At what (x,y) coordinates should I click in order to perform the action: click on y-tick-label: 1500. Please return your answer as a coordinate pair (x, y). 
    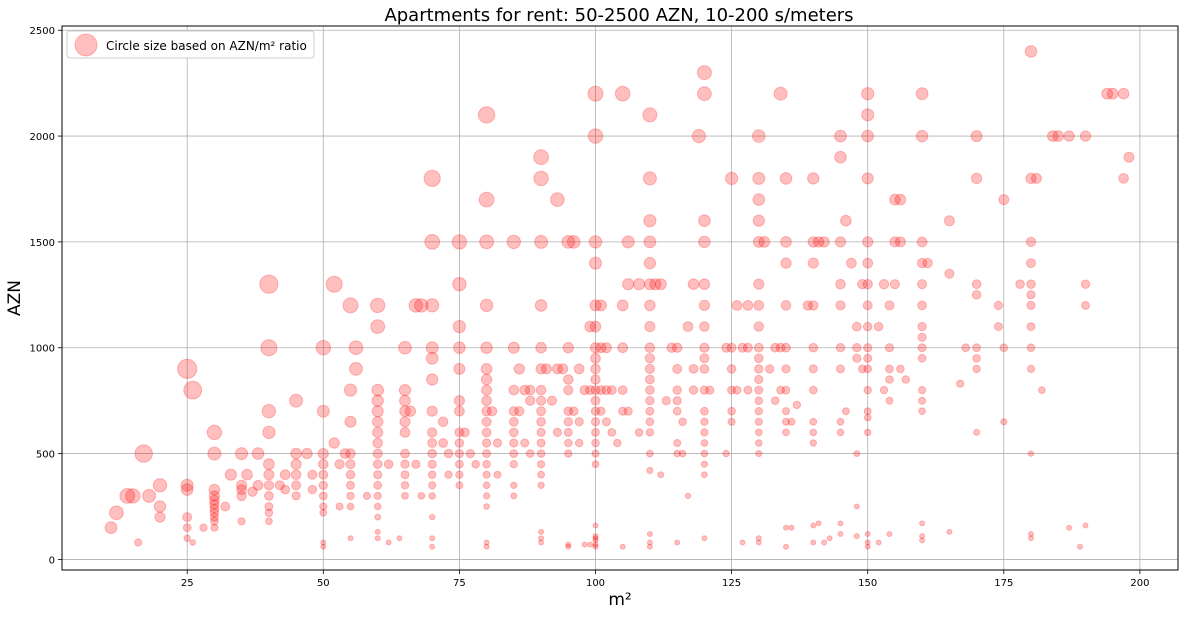
    Looking at the image, I should click on (42, 243).